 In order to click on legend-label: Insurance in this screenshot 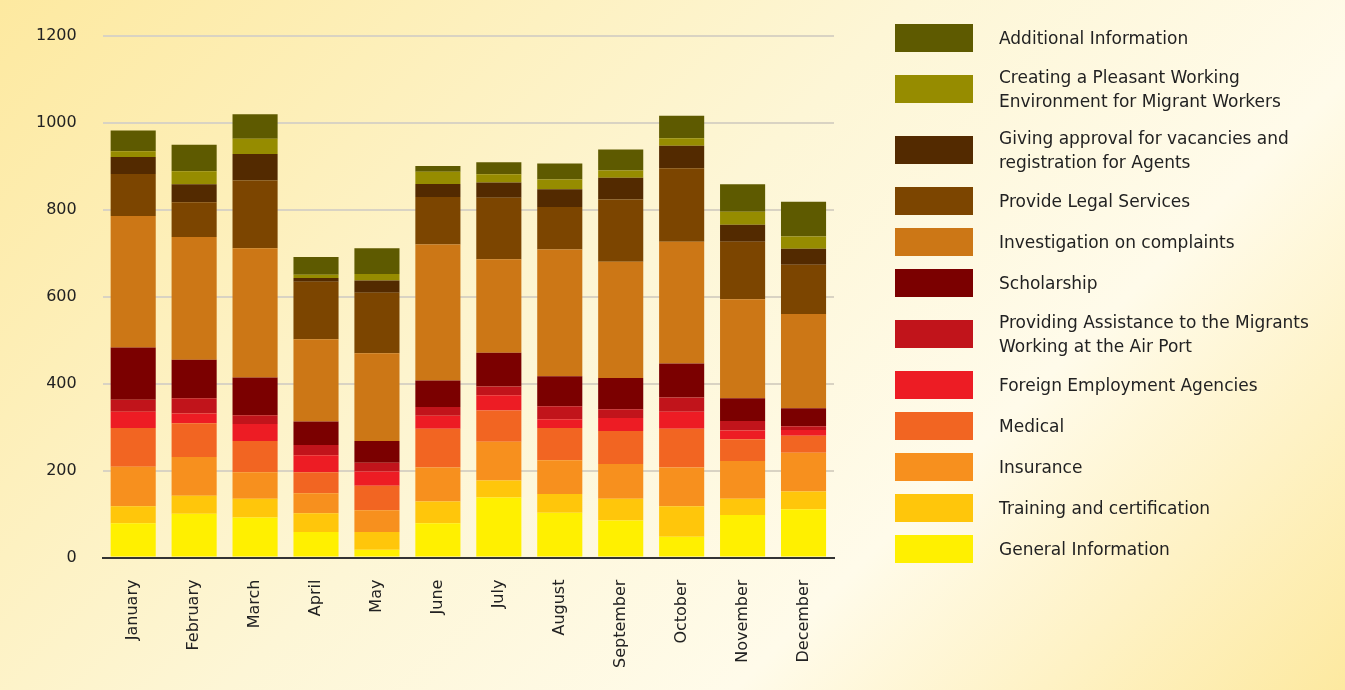, I will do `click(1041, 467)`.